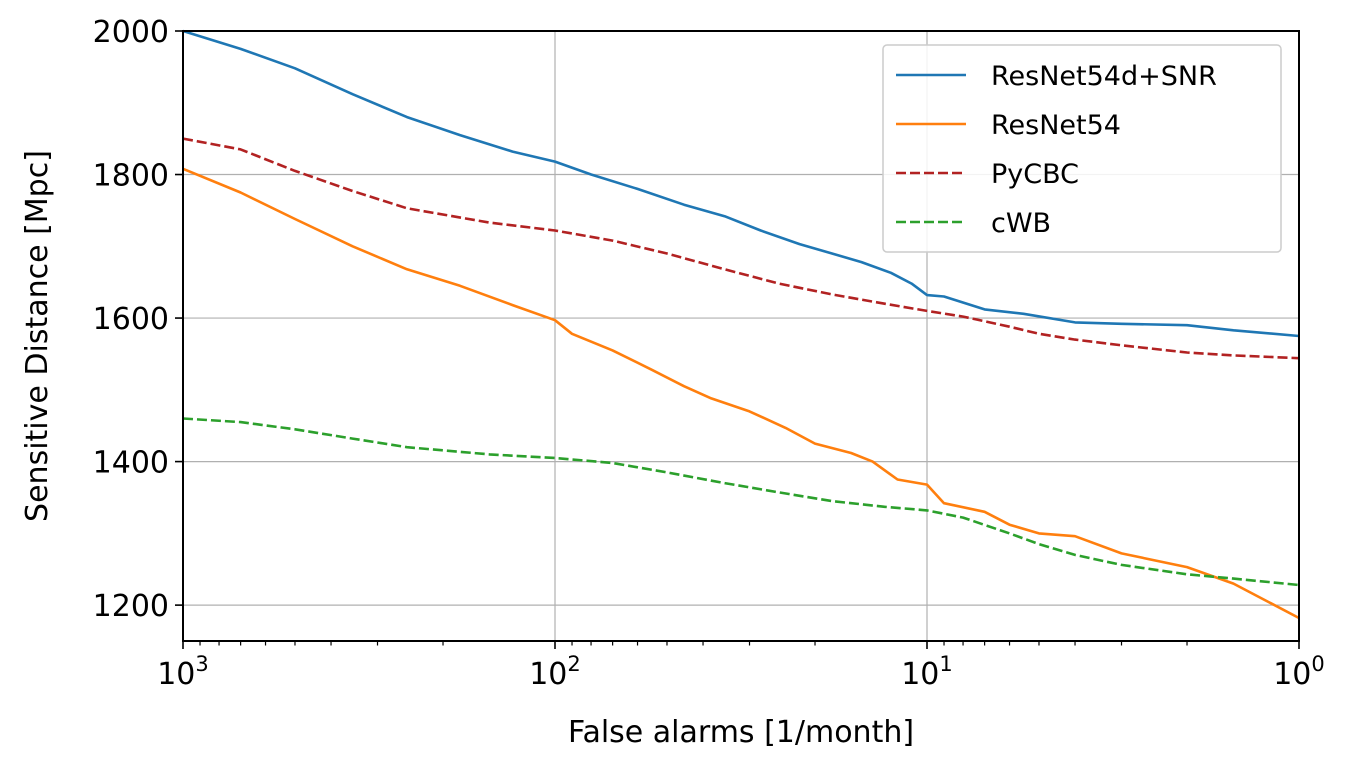  What do you see at coordinates (555, 672) in the screenshot?
I see `x-tick-label: 10²` at bounding box center [555, 672].